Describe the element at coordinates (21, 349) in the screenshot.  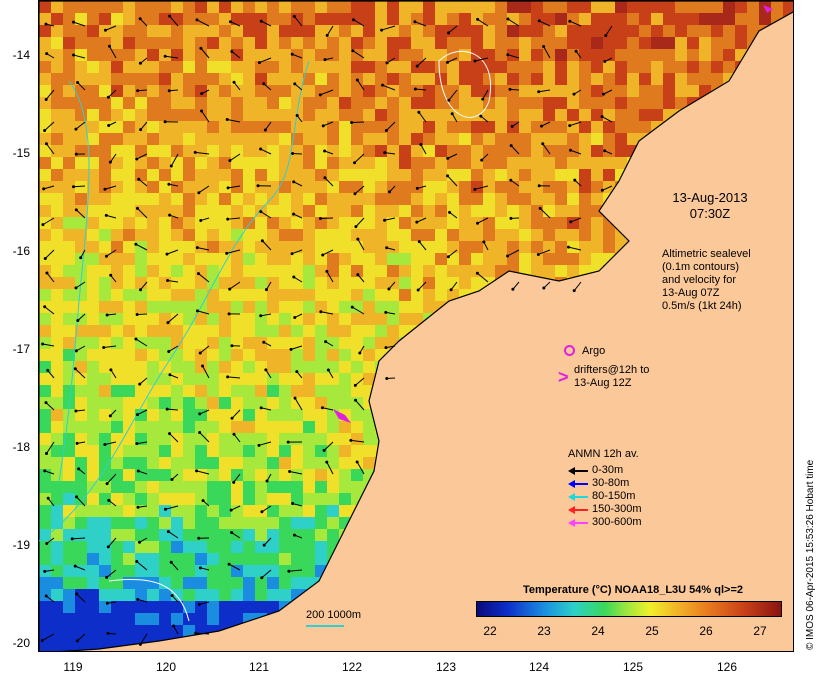
I see `lat-tick-label: -17` at that location.